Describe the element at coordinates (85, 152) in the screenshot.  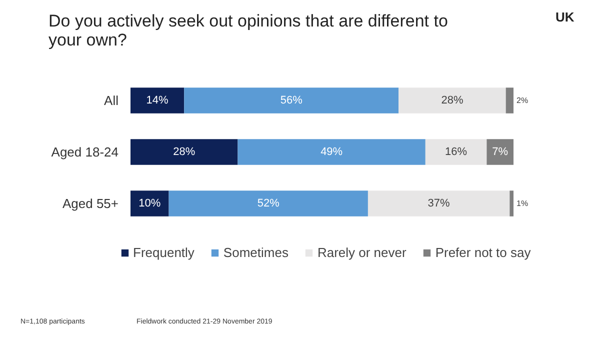
I see `y-tick-label: Aged 18-24` at that location.